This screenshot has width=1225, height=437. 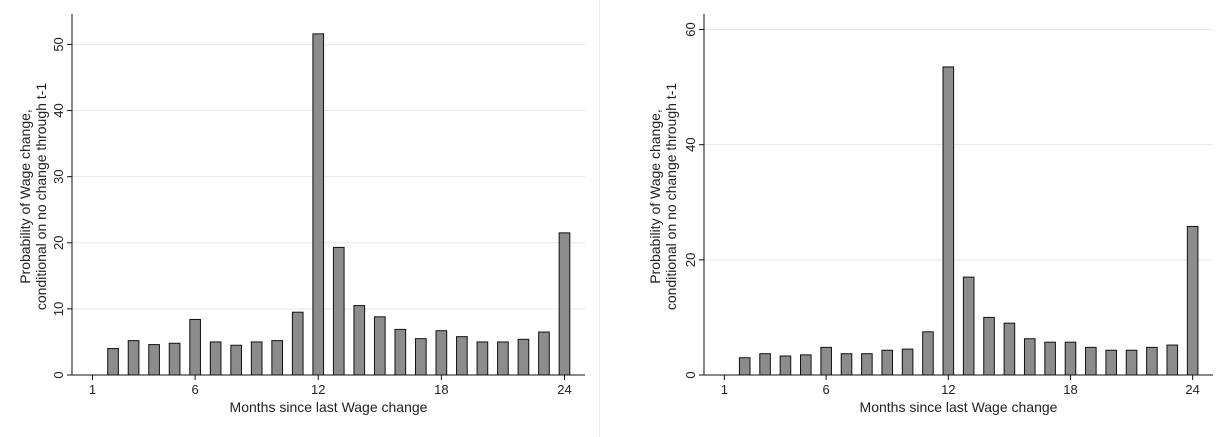 What do you see at coordinates (58, 44) in the screenshot?
I see `y-tick-label: 50` at bounding box center [58, 44].